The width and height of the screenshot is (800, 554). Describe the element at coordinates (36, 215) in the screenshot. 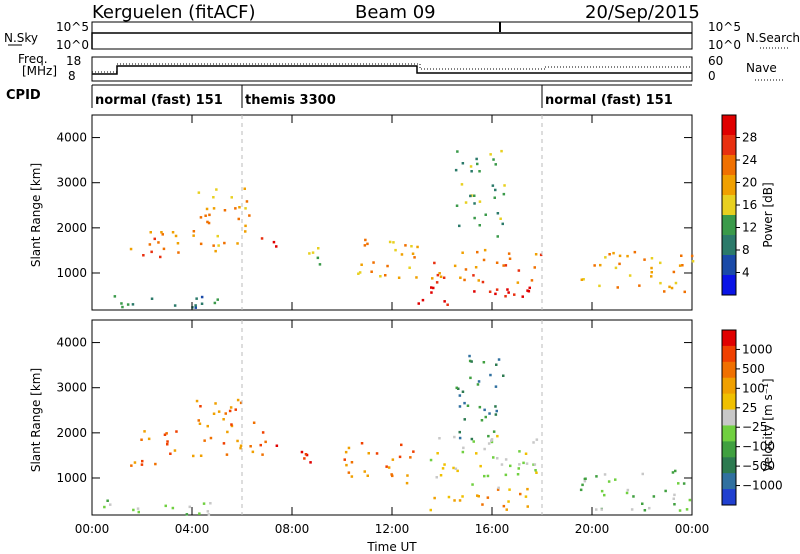

I see `power-ylabel: Slant Range [km]` at that location.